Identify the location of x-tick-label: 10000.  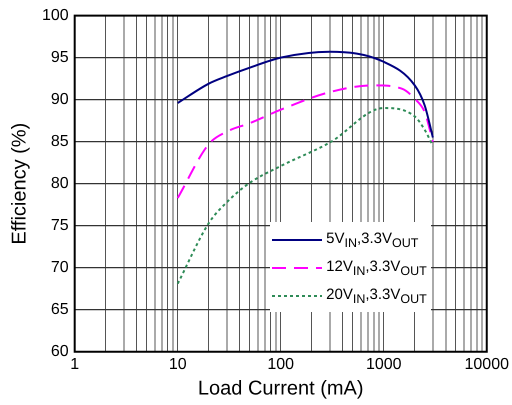
(487, 364).